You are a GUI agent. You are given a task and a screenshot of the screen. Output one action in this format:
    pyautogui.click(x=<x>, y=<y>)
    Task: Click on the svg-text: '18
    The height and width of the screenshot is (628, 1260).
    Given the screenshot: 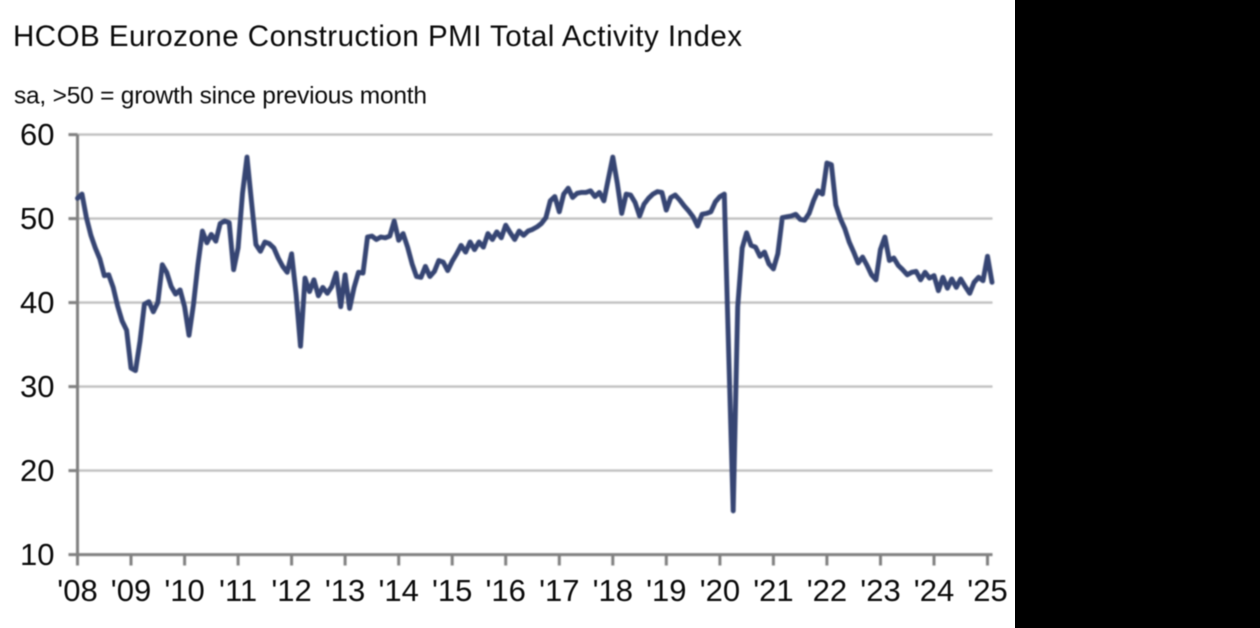 What is the action you would take?
    pyautogui.click(x=613, y=590)
    